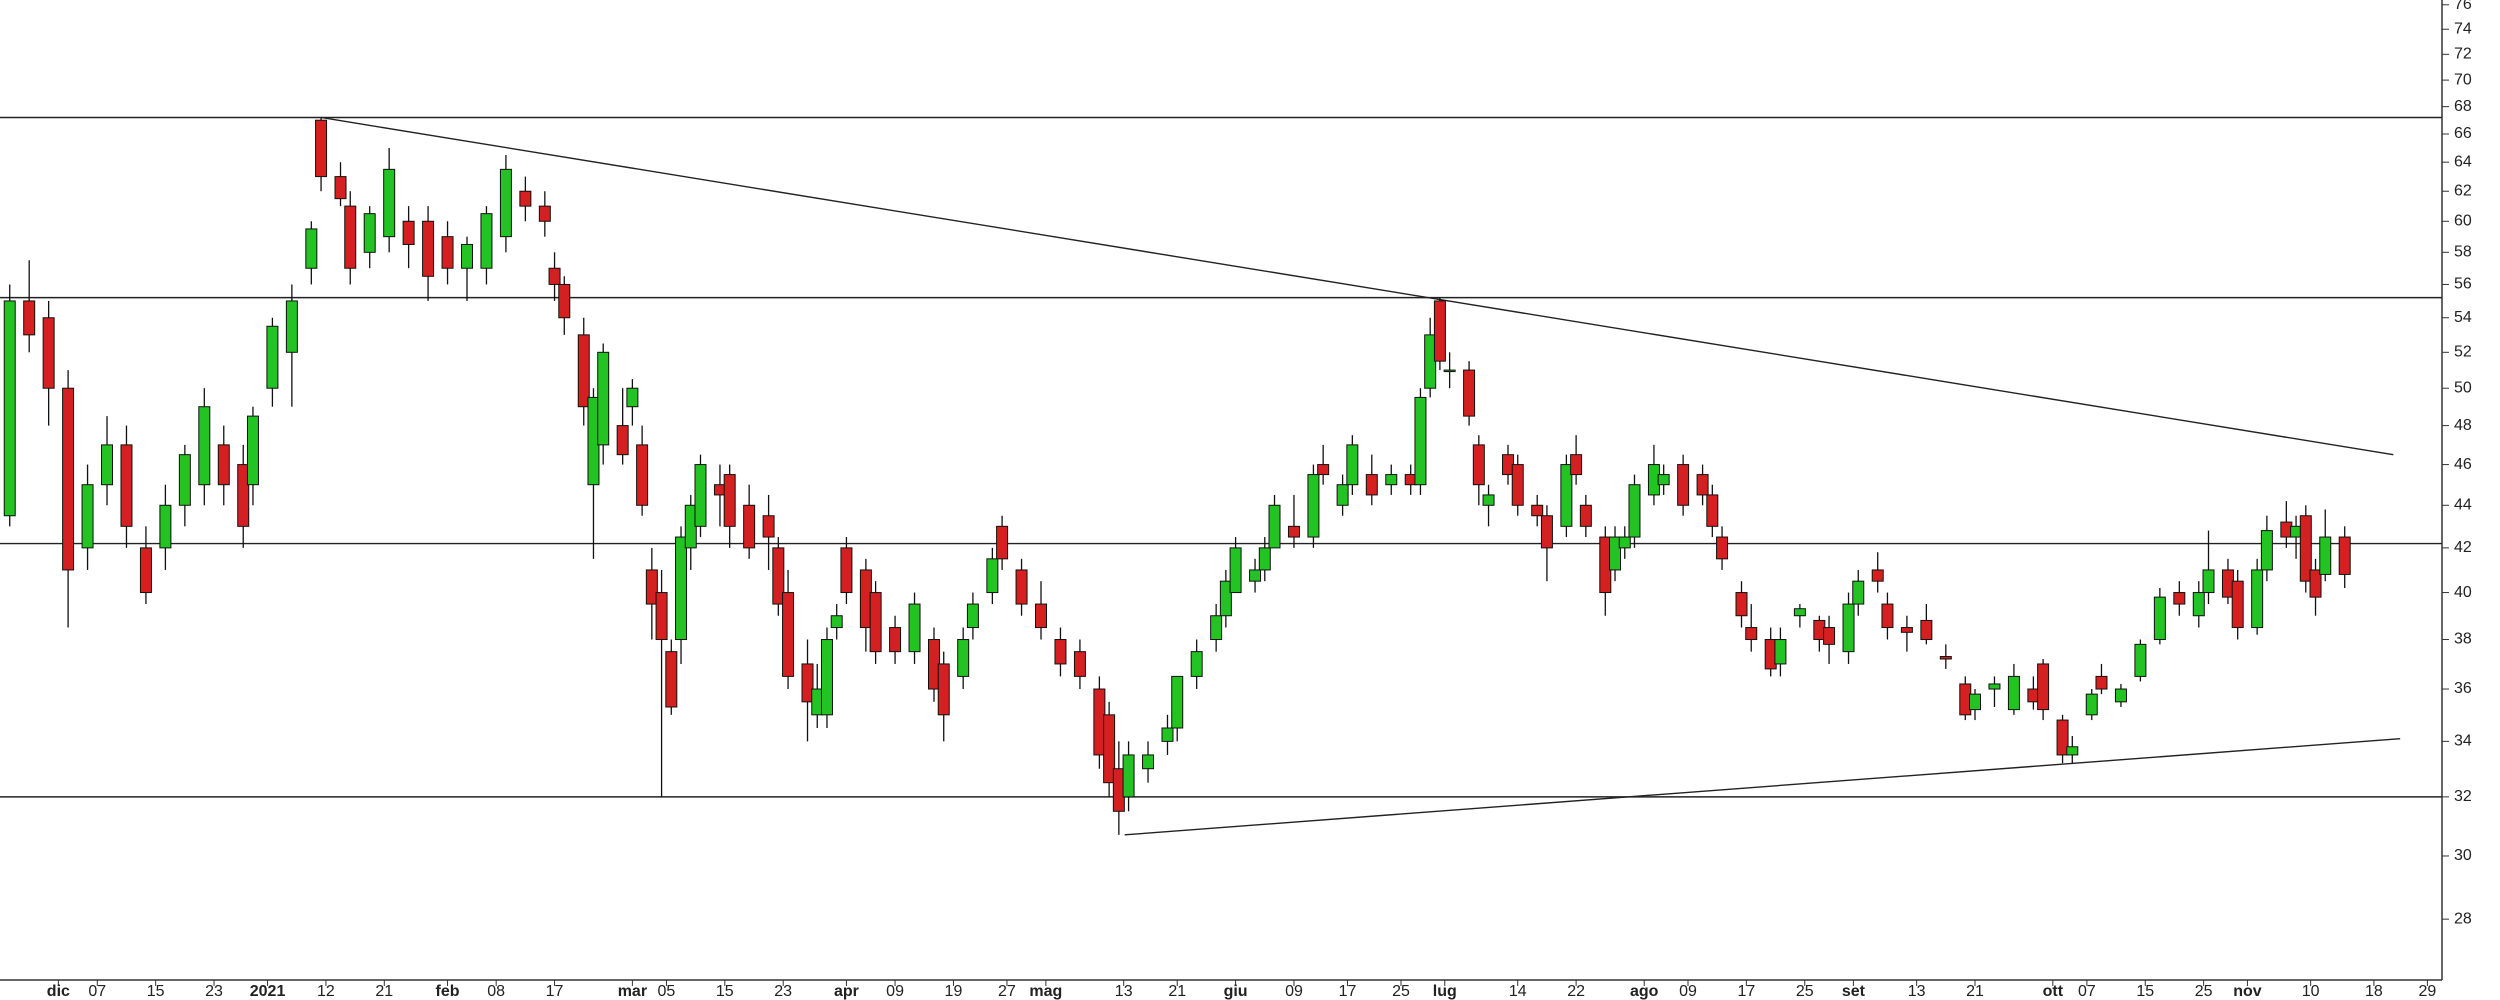 The height and width of the screenshot is (1000, 2500). I want to click on y-tick-label: 68, so click(2463, 106).